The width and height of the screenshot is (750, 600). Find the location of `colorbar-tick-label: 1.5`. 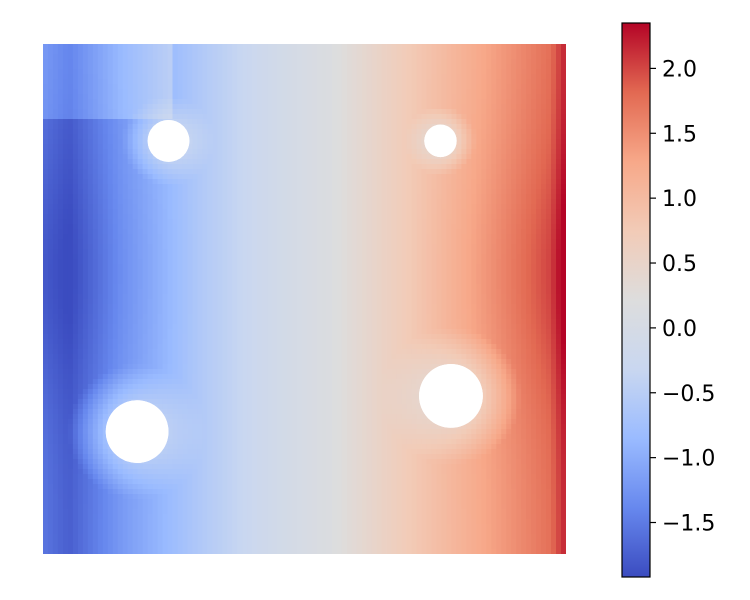

colorbar-tick-label: 1.5 is located at coordinates (679, 134).